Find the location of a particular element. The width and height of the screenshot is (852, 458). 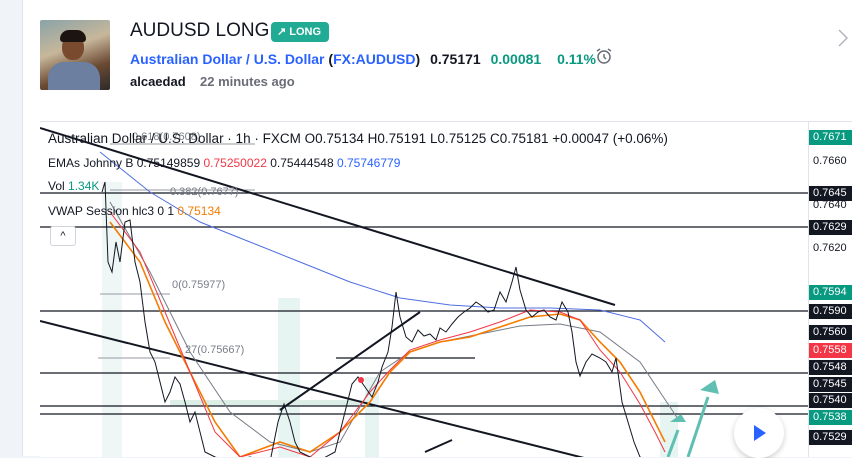

symbol-open-paren: ( is located at coordinates (331, 59).